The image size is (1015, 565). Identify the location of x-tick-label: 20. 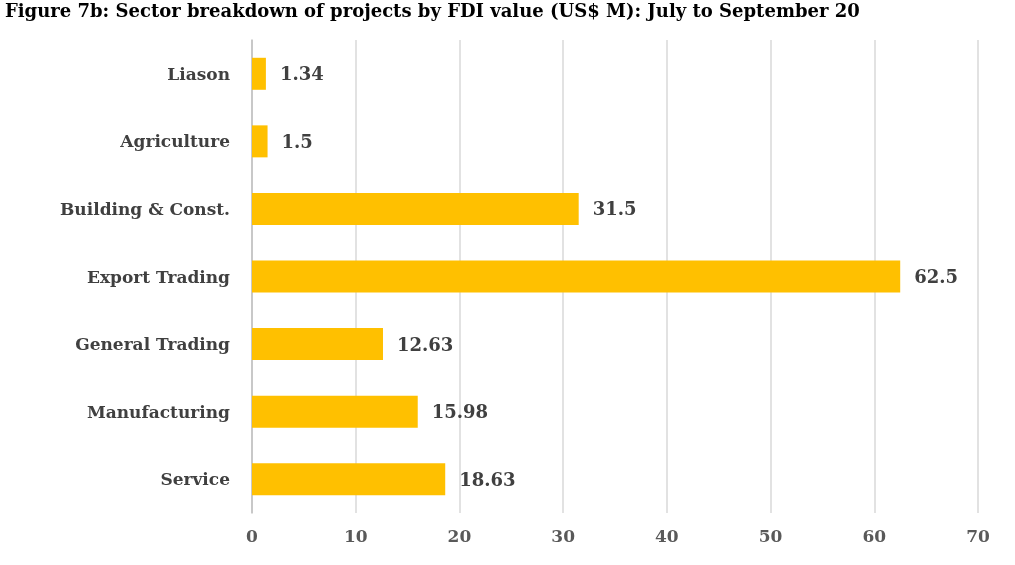
(459, 535).